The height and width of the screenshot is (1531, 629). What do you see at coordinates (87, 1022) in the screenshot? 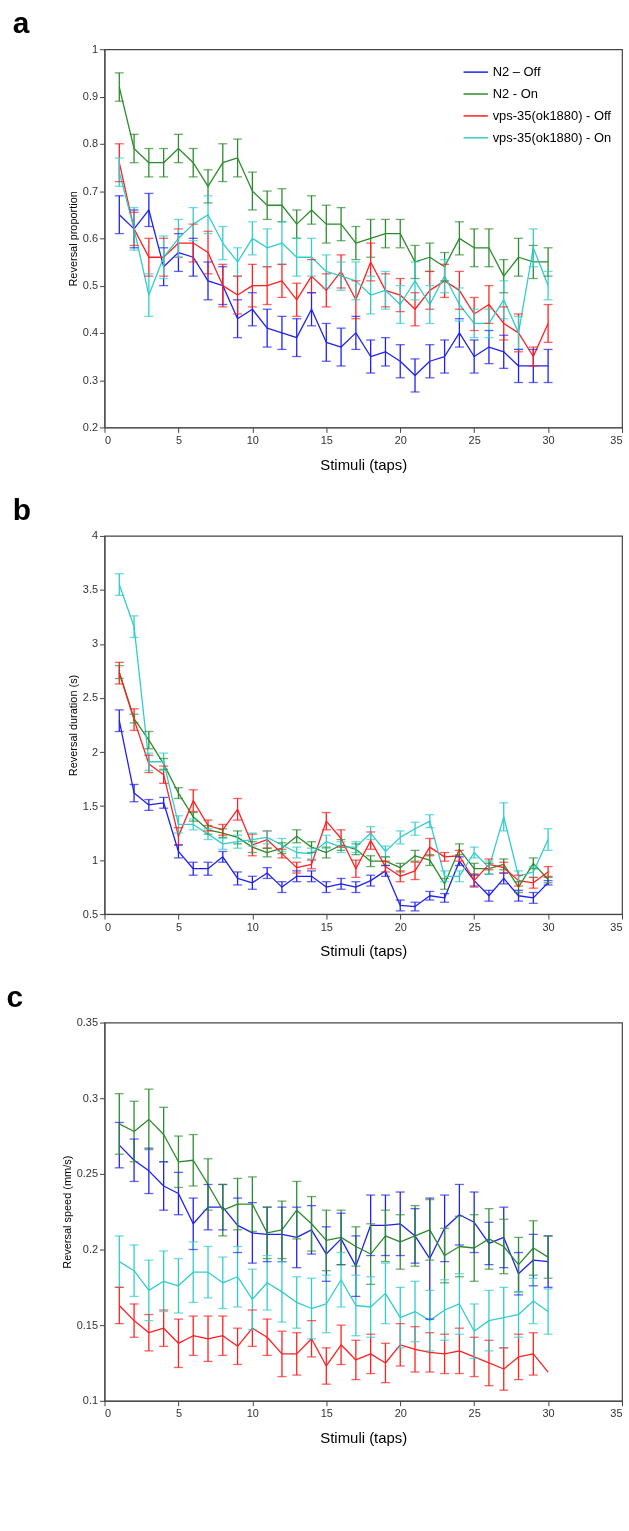
I see `y-tick-label: 0.35` at bounding box center [87, 1022].